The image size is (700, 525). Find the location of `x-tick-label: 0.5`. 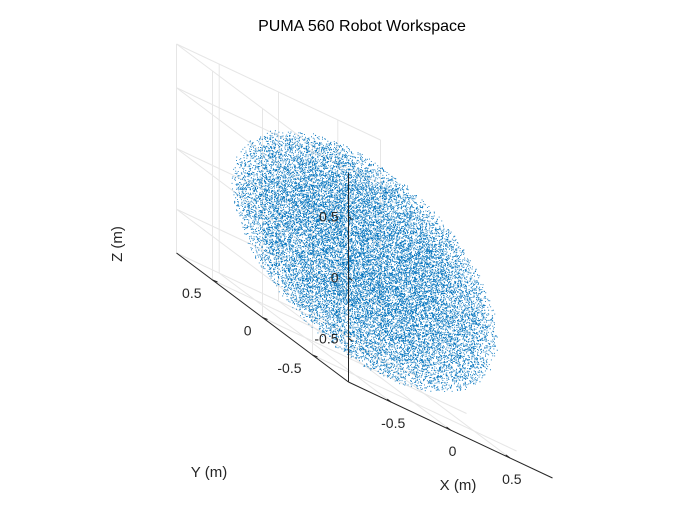

x-tick-label: 0.5 is located at coordinates (512, 479).